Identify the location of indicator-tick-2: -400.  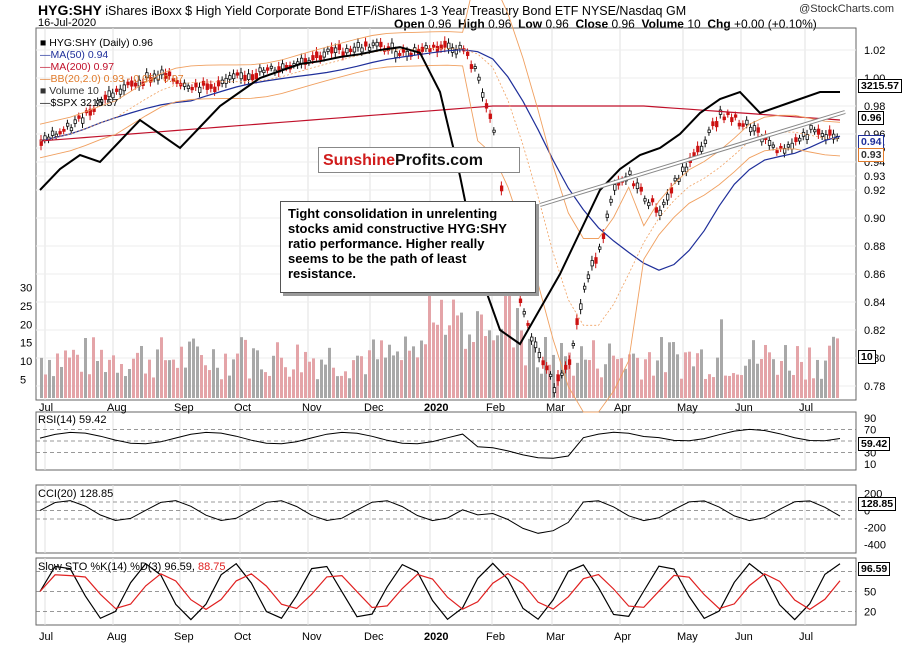
(875, 546).